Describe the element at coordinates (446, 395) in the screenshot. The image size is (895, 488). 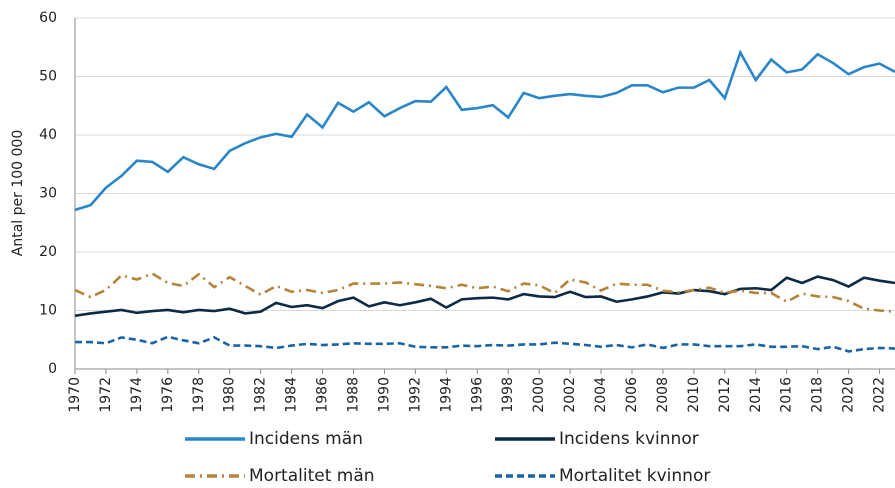
I see `x-tick-label: 1994` at that location.